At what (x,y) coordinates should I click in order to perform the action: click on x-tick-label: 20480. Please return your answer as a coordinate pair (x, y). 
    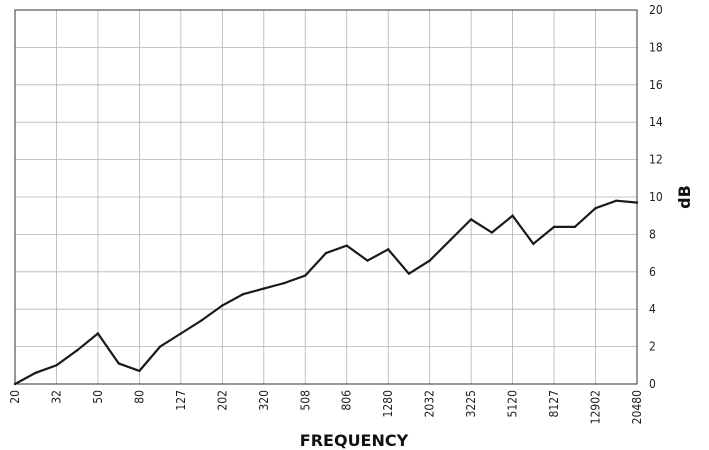
    Looking at the image, I should click on (637, 407).